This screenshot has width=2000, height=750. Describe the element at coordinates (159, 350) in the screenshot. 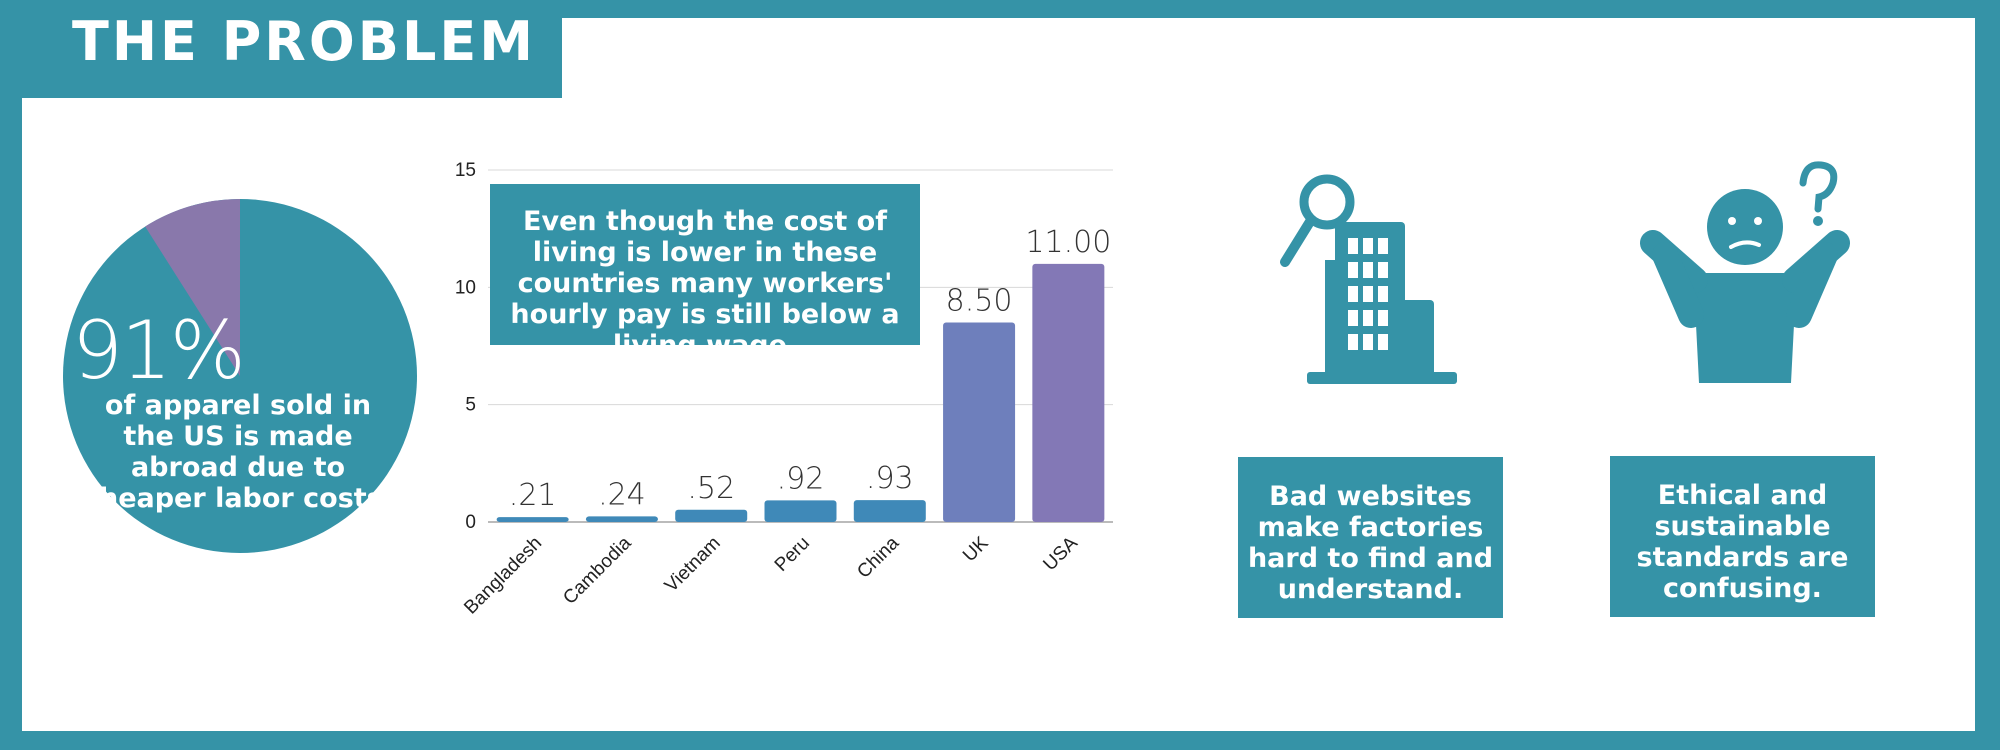

I see `pie-percent-label: 91%` at that location.